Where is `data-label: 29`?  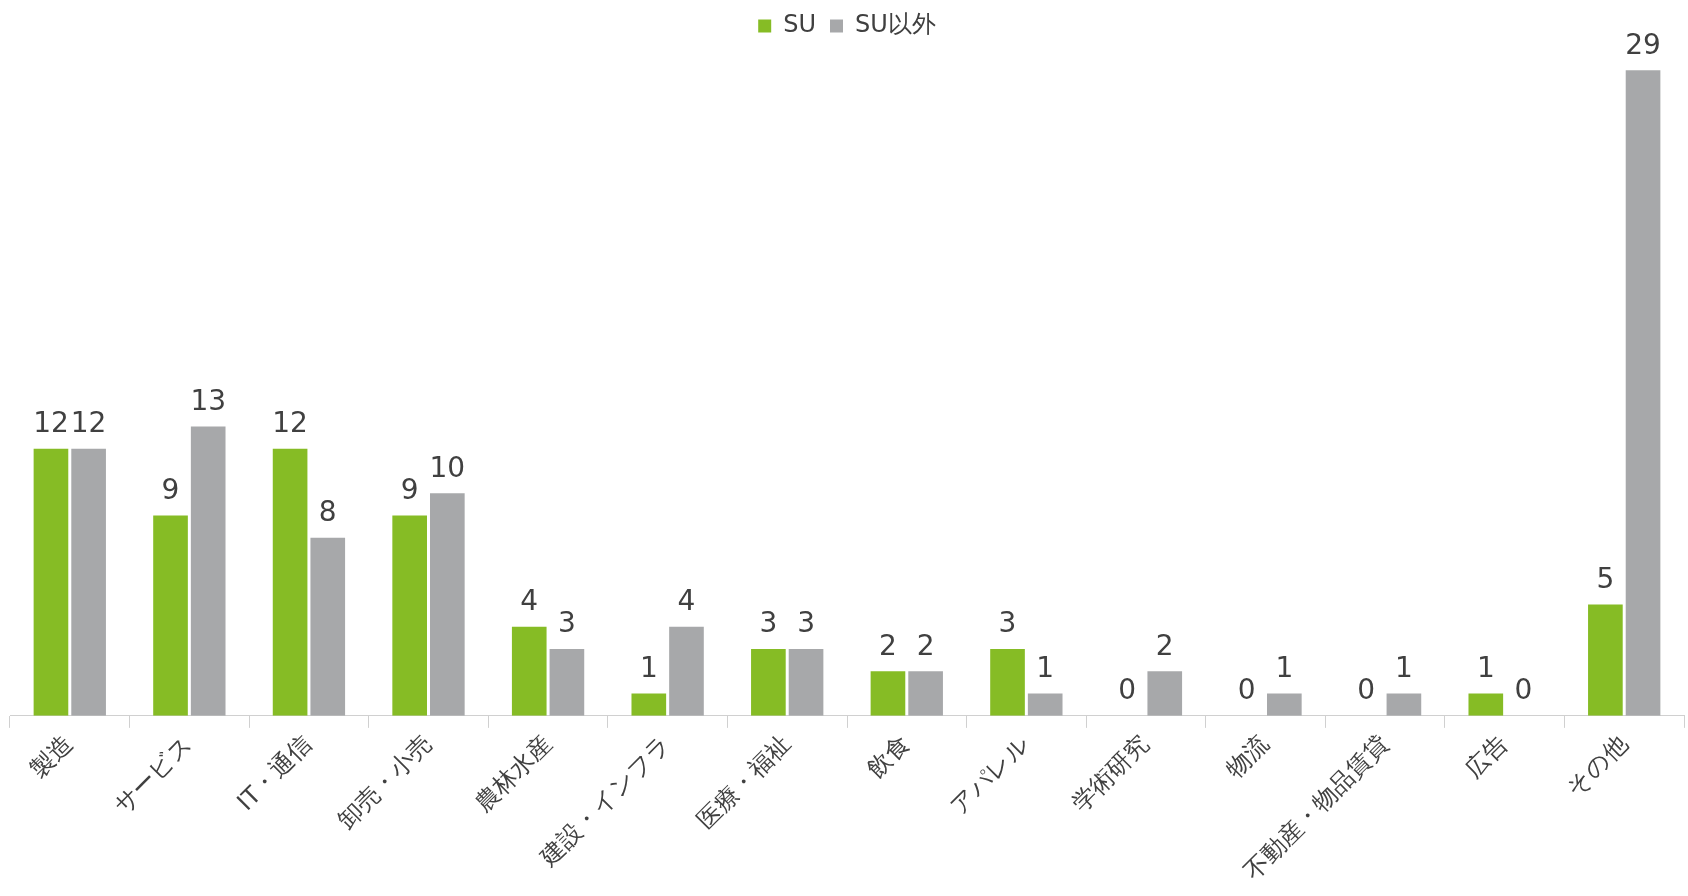 data-label: 29 is located at coordinates (1643, 44).